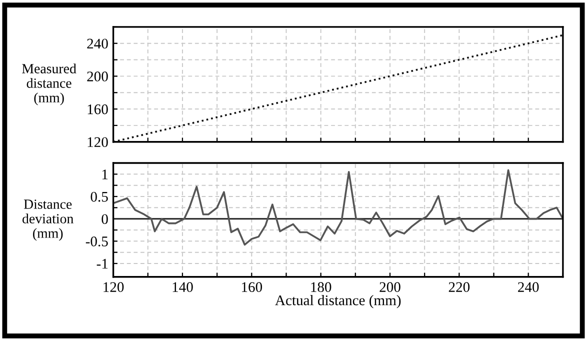 The width and height of the screenshot is (587, 341). I want to click on y-tick-label: 160, so click(98, 109).